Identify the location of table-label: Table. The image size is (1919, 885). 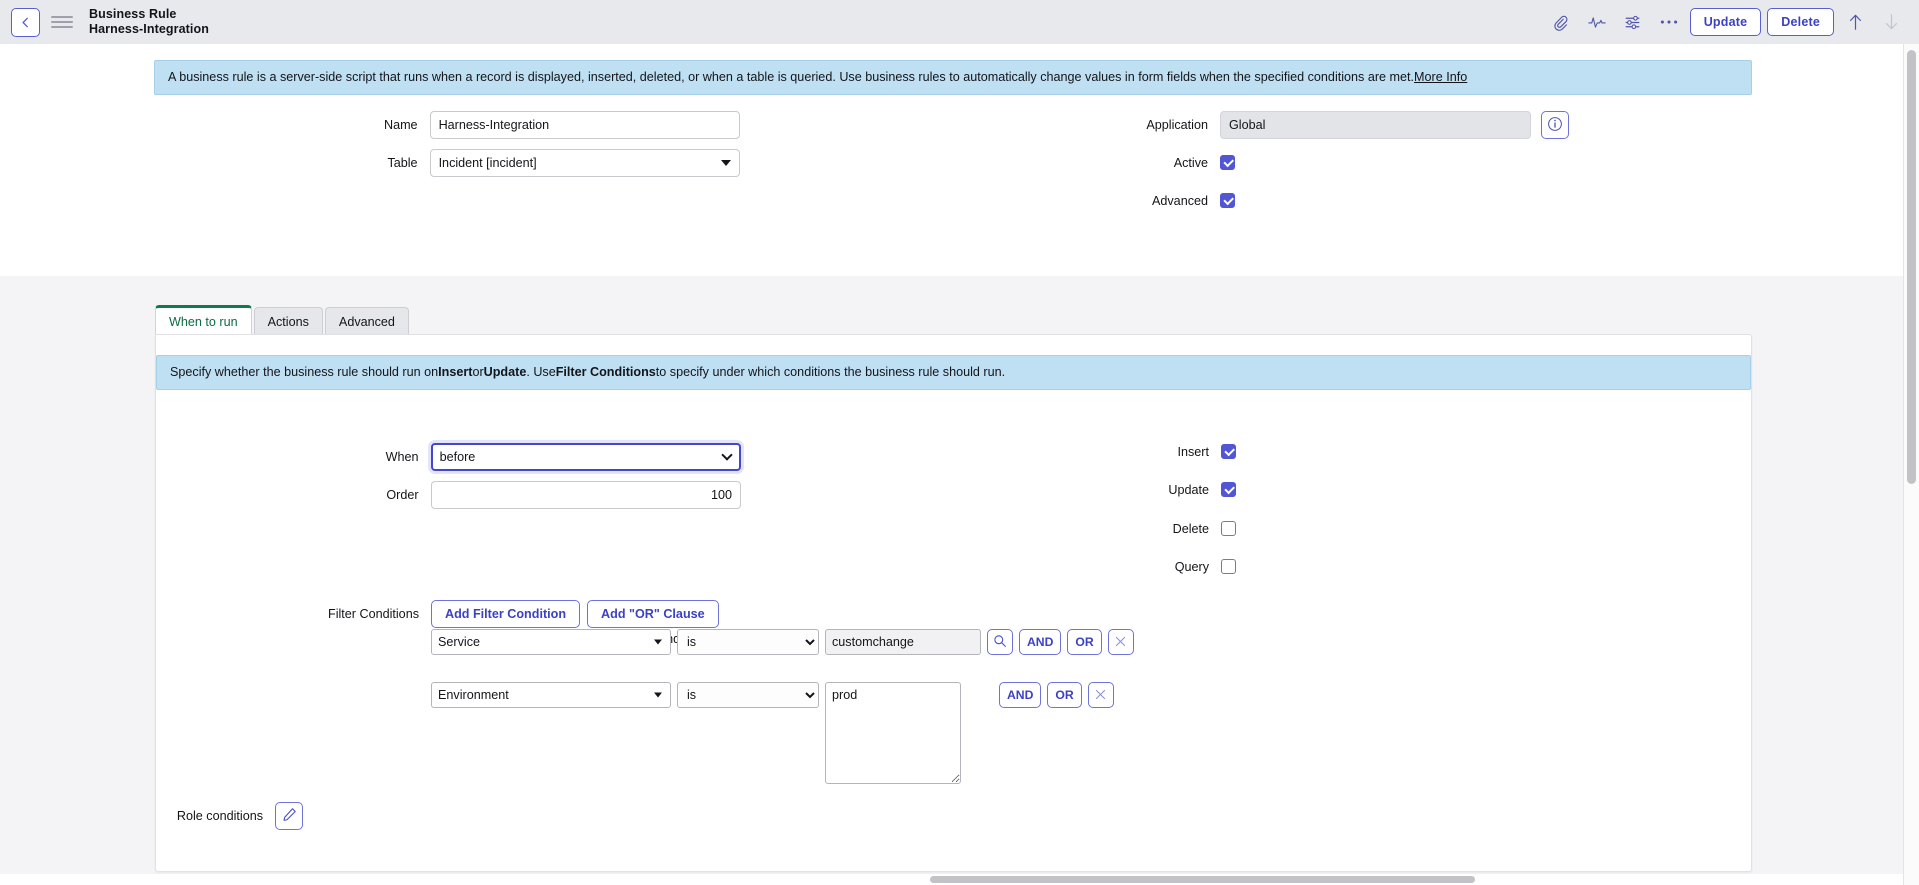
(402, 163).